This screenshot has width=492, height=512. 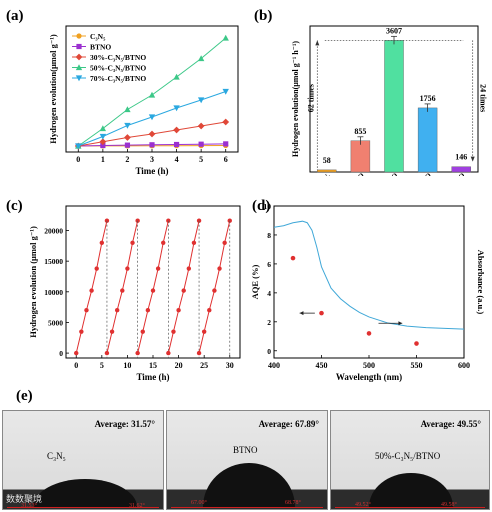 I want to click on y-tick-label-c: 5000, so click(x=55, y=322).